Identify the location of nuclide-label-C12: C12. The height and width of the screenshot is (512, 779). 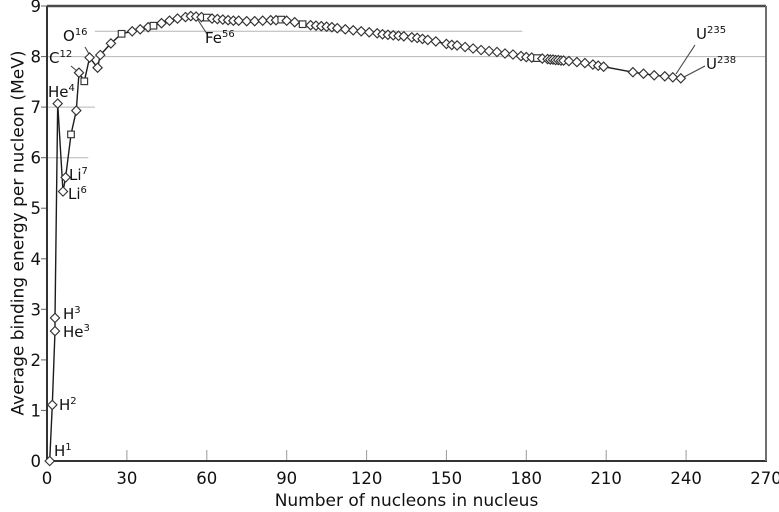
(61, 58).